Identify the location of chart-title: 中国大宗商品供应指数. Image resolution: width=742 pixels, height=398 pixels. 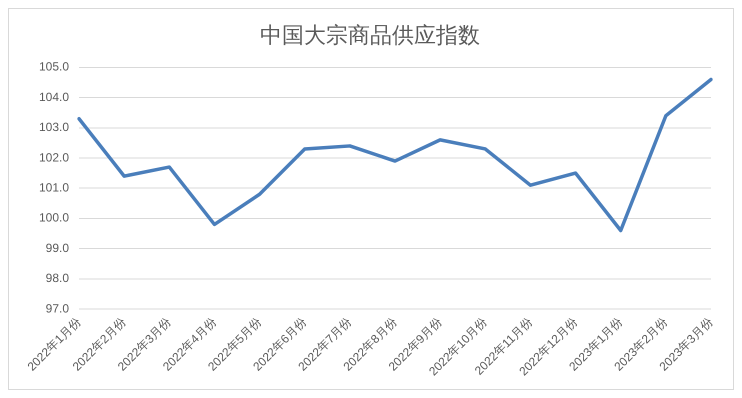
(370, 35).